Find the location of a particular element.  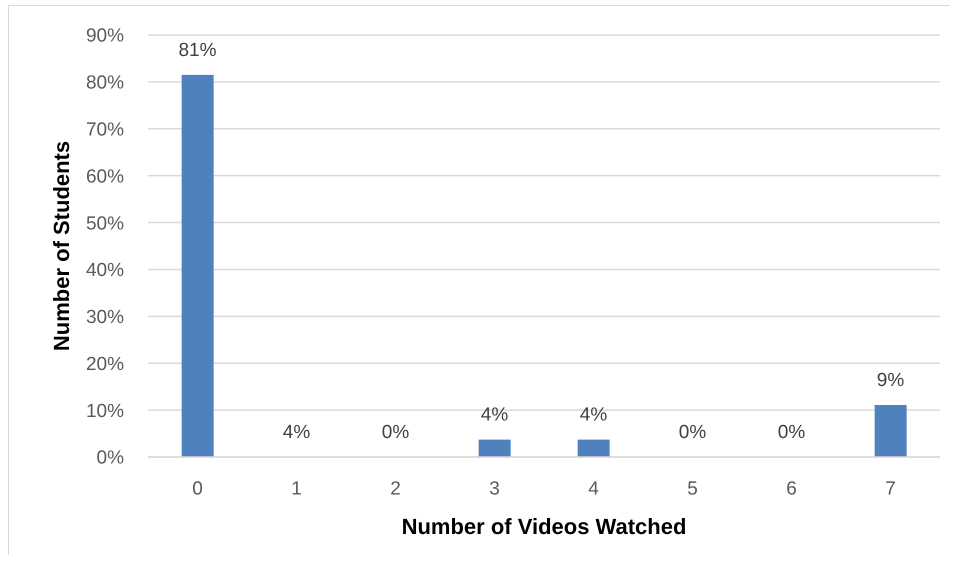

y-tick-label: 70% is located at coordinates (105, 130).